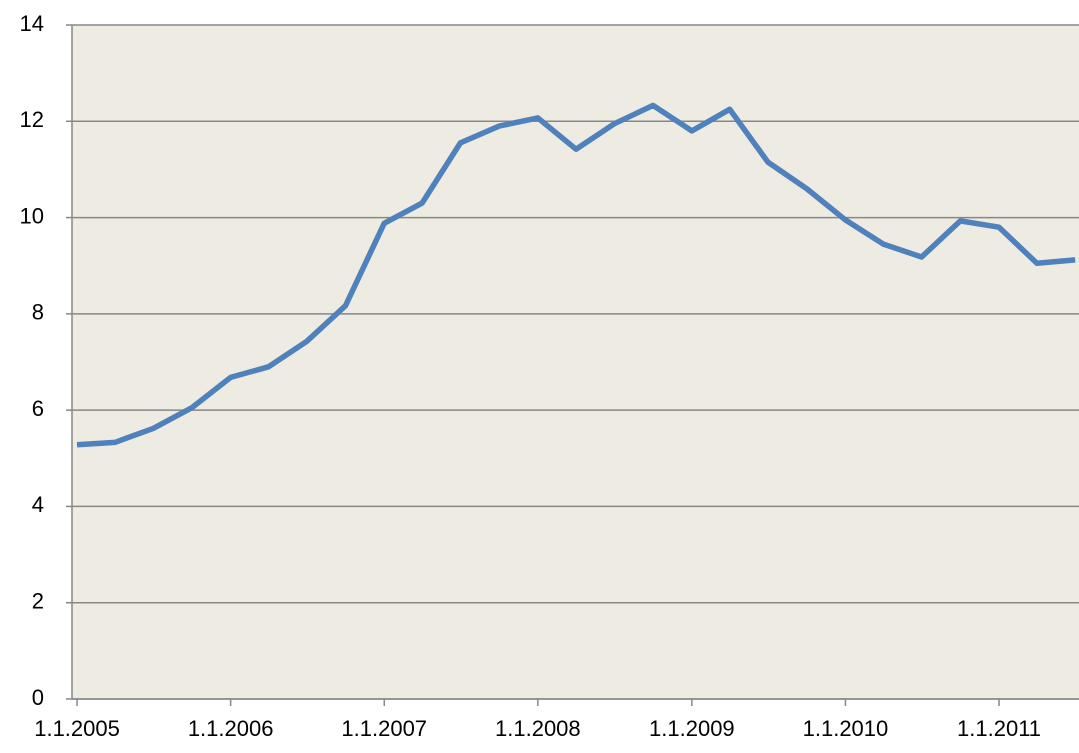  What do you see at coordinates (38, 504) in the screenshot?
I see `y-tick-label: 4` at bounding box center [38, 504].